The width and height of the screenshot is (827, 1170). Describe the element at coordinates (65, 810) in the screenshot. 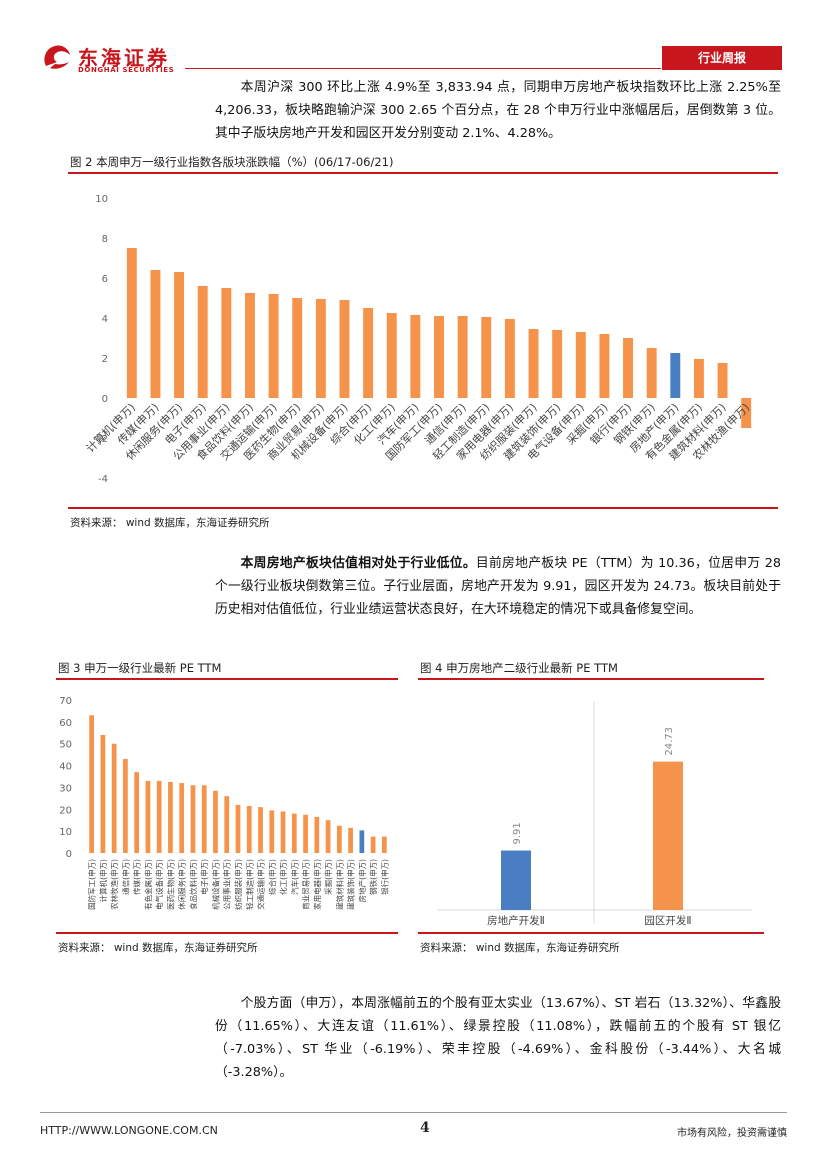

I see `y-tick-label: 20` at that location.